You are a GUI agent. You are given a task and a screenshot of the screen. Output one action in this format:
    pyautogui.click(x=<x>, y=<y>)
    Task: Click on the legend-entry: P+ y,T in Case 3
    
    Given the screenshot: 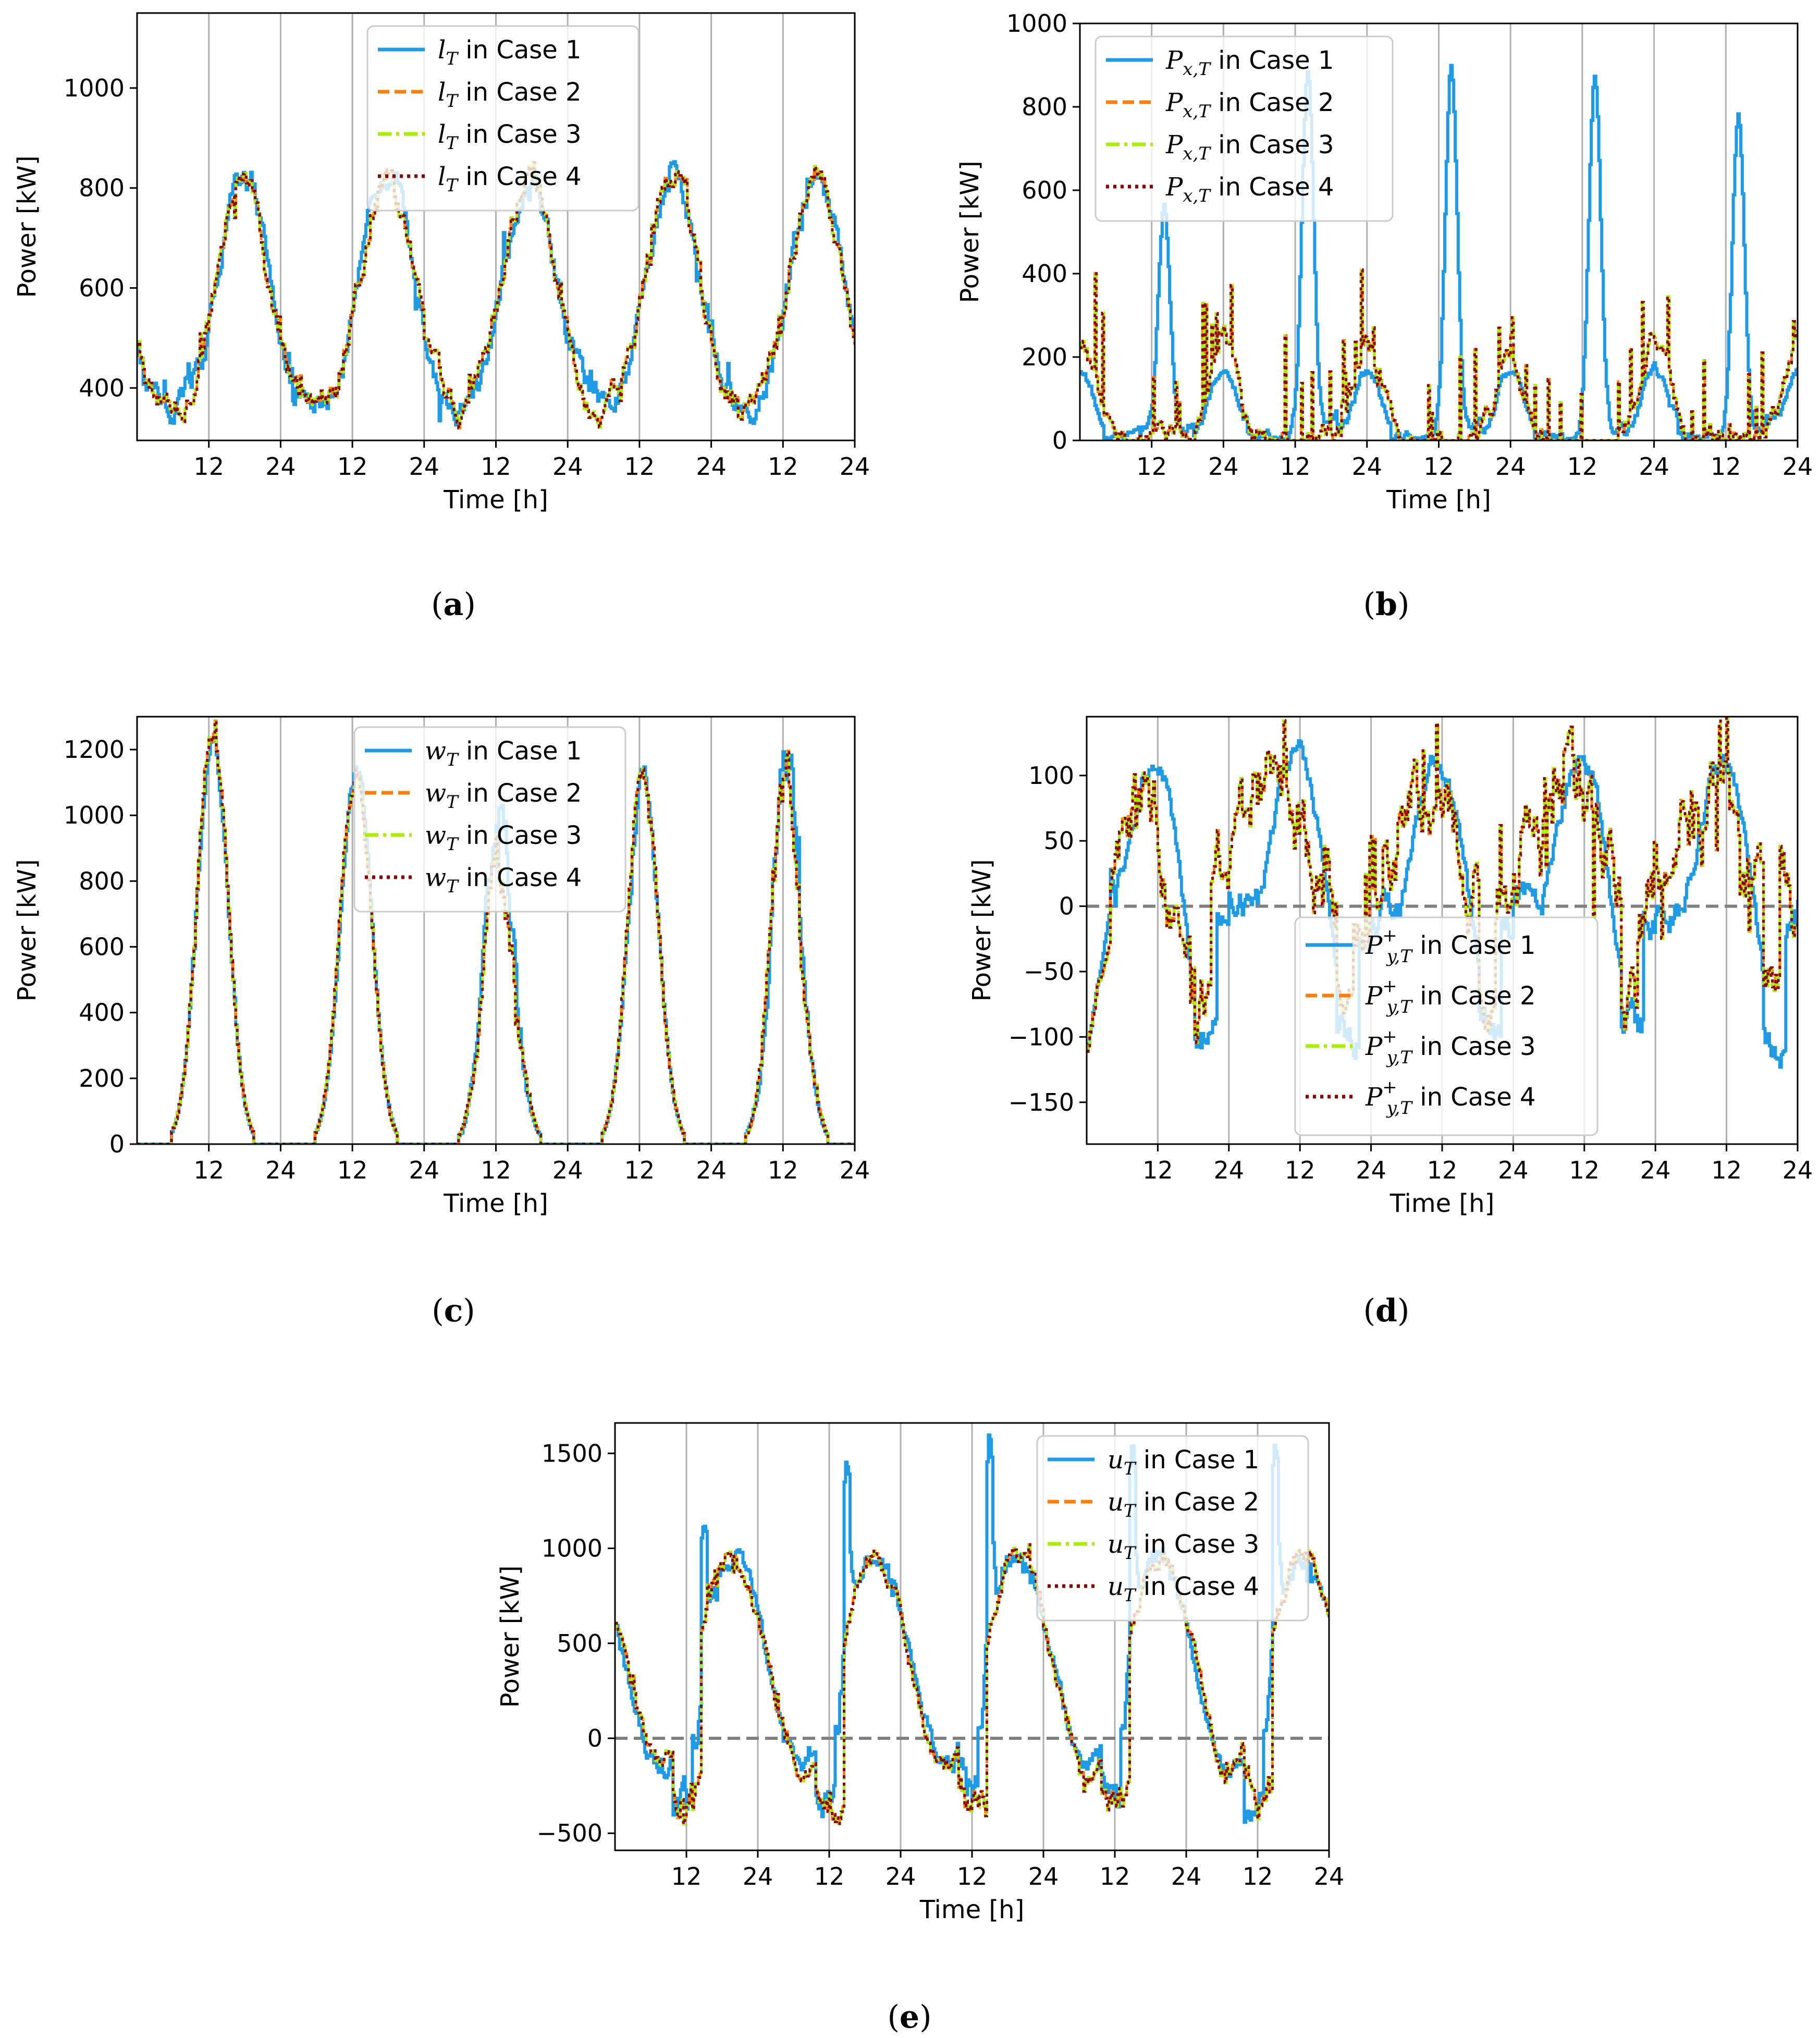 What is the action you would take?
    pyautogui.click(x=1451, y=1047)
    